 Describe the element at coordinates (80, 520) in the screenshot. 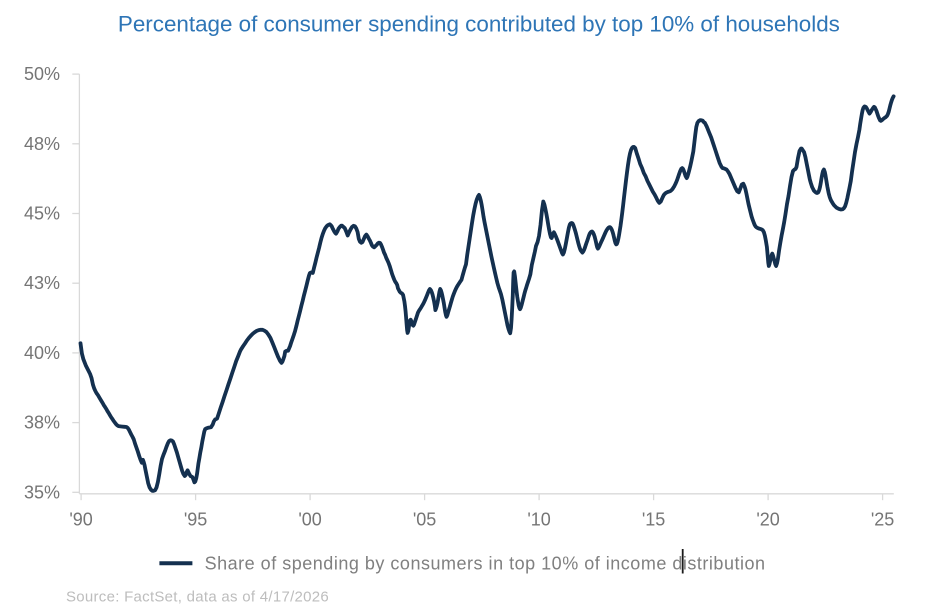

I see `svg-text: '90` at that location.